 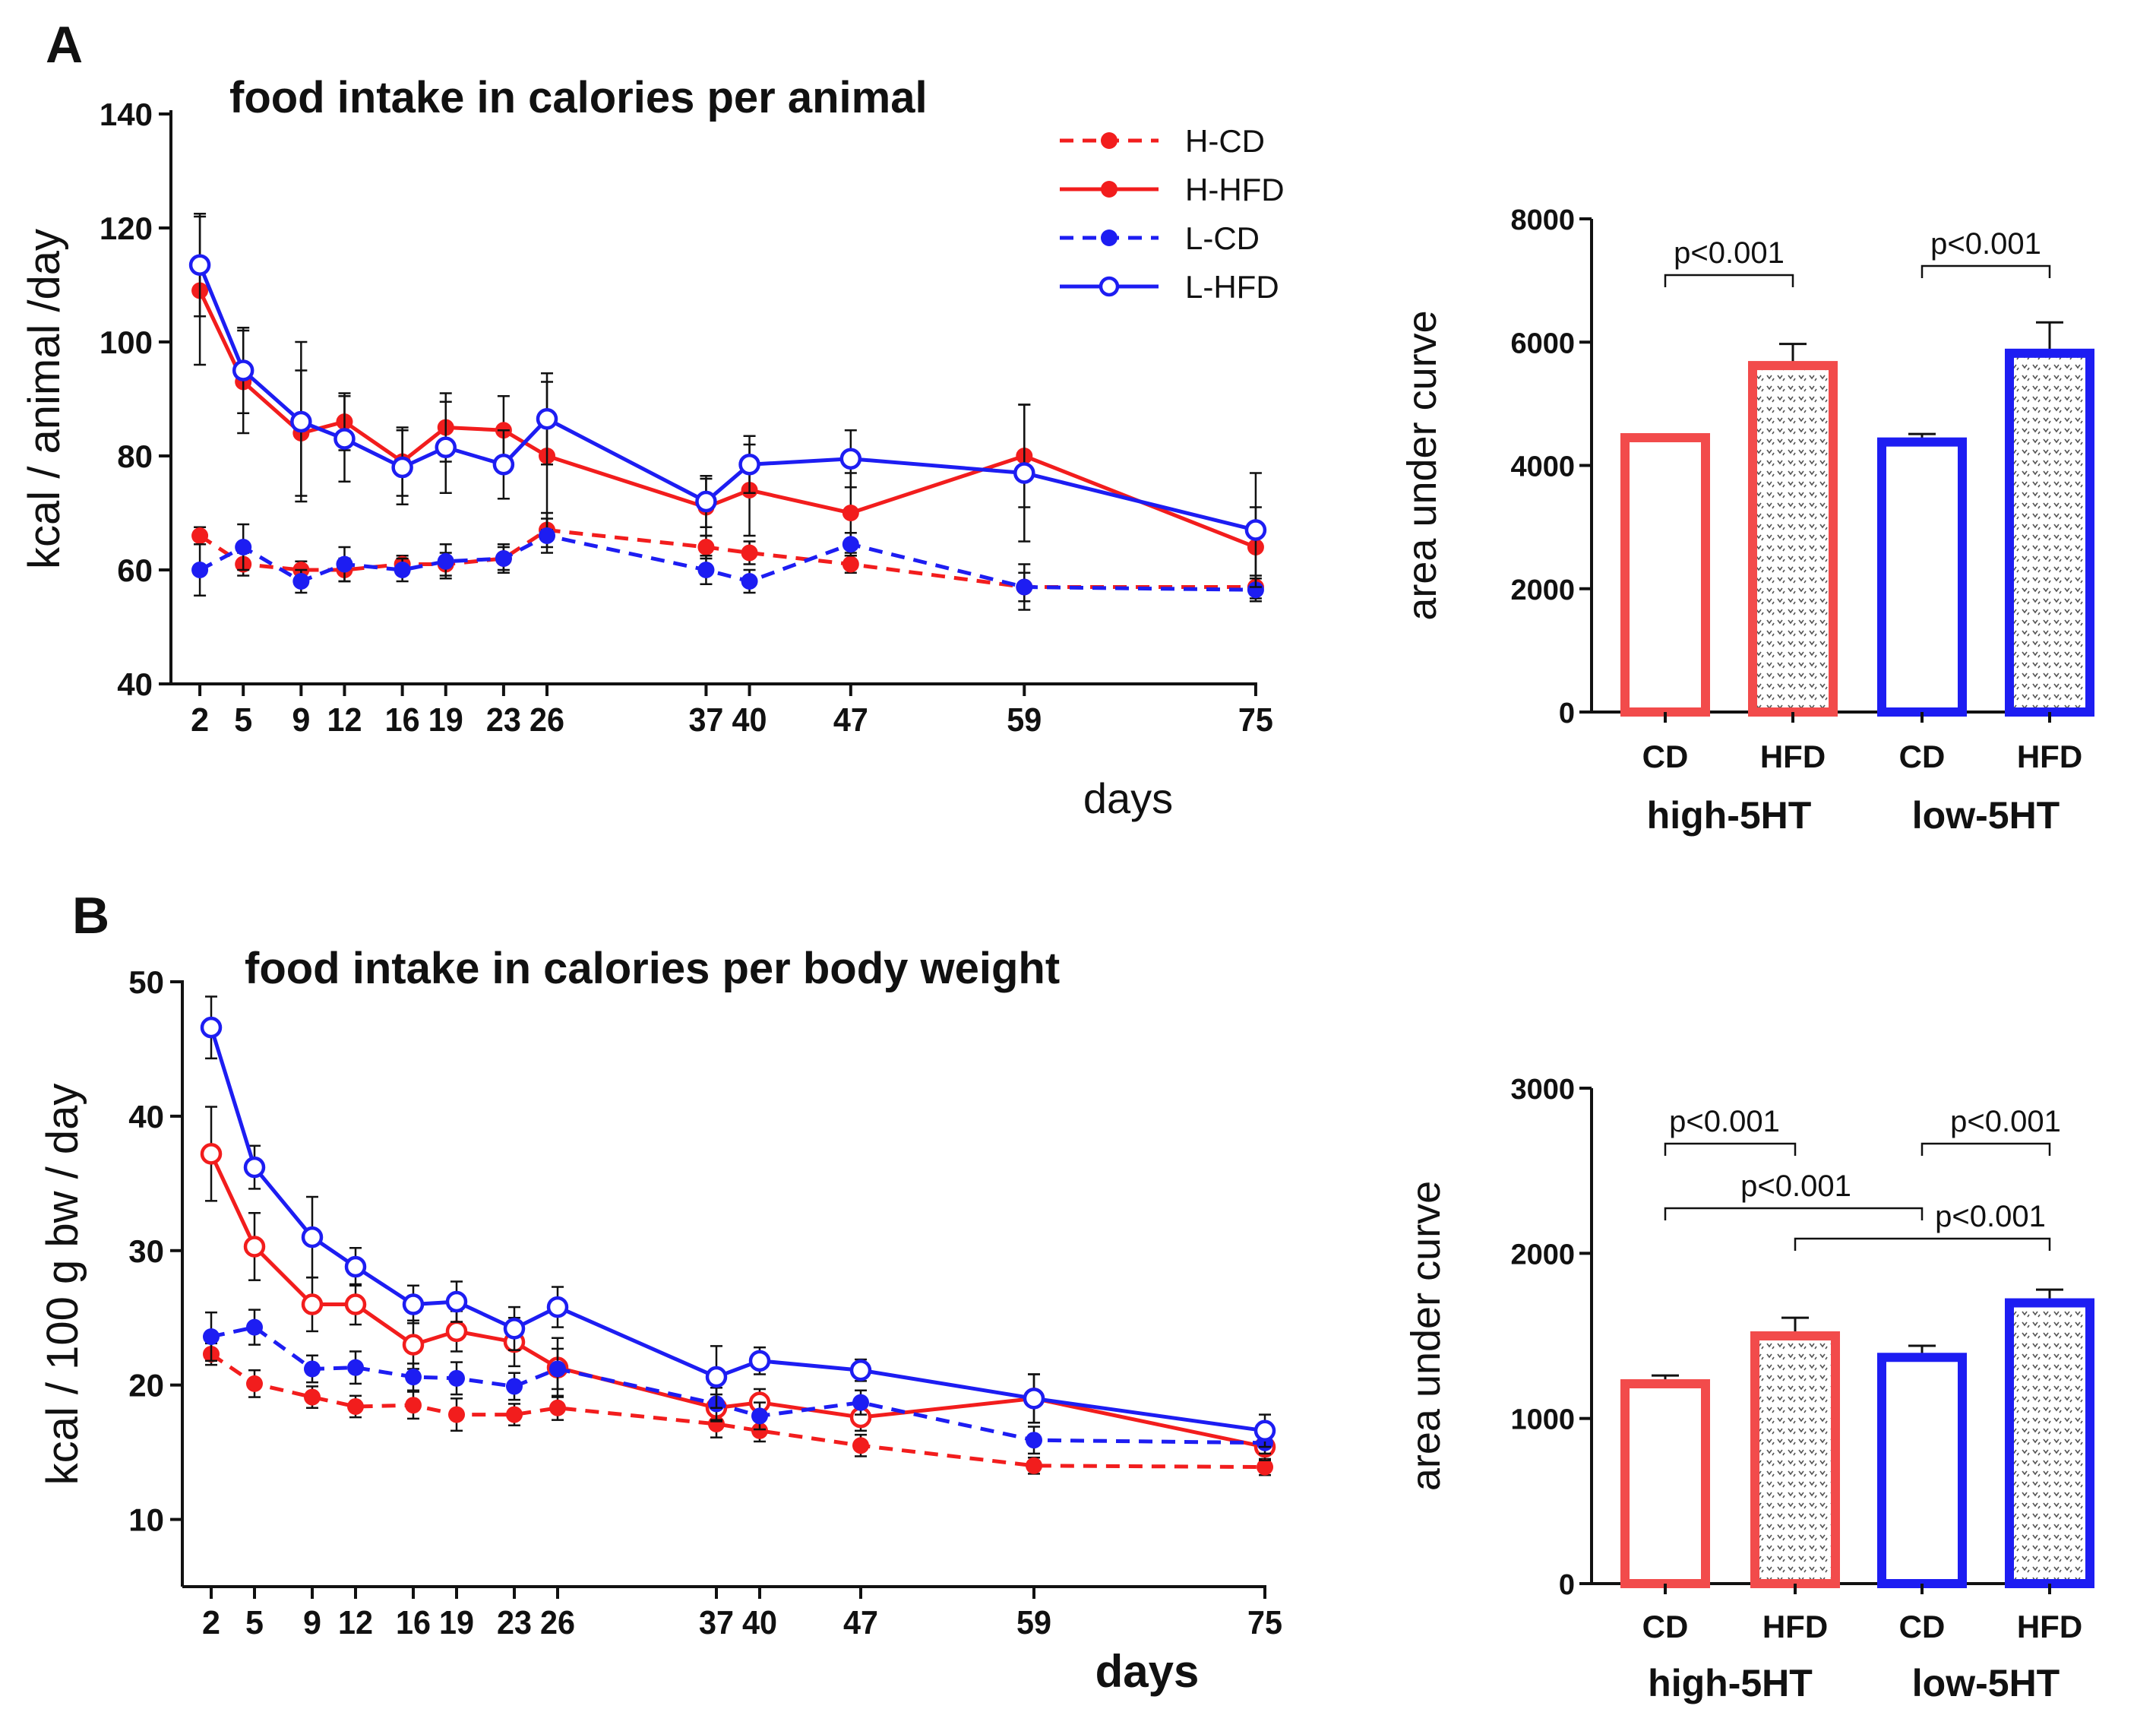 What do you see at coordinates (1235, 189) in the screenshot?
I see `legend-label: H-HFD` at bounding box center [1235, 189].